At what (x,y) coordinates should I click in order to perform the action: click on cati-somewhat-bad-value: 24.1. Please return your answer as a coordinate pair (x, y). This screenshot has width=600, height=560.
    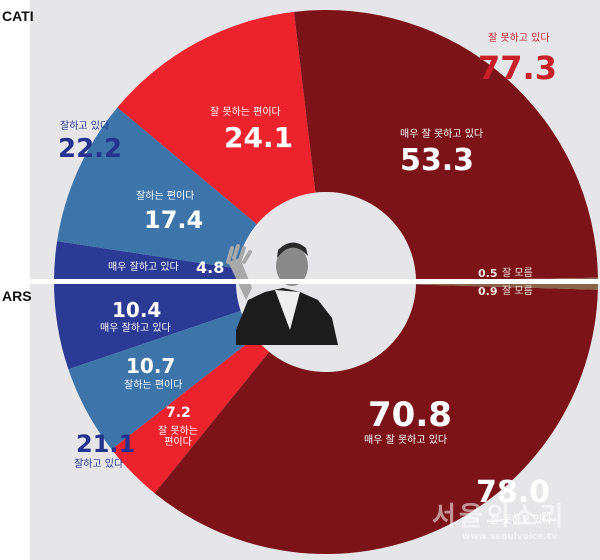
    Looking at the image, I should click on (259, 137).